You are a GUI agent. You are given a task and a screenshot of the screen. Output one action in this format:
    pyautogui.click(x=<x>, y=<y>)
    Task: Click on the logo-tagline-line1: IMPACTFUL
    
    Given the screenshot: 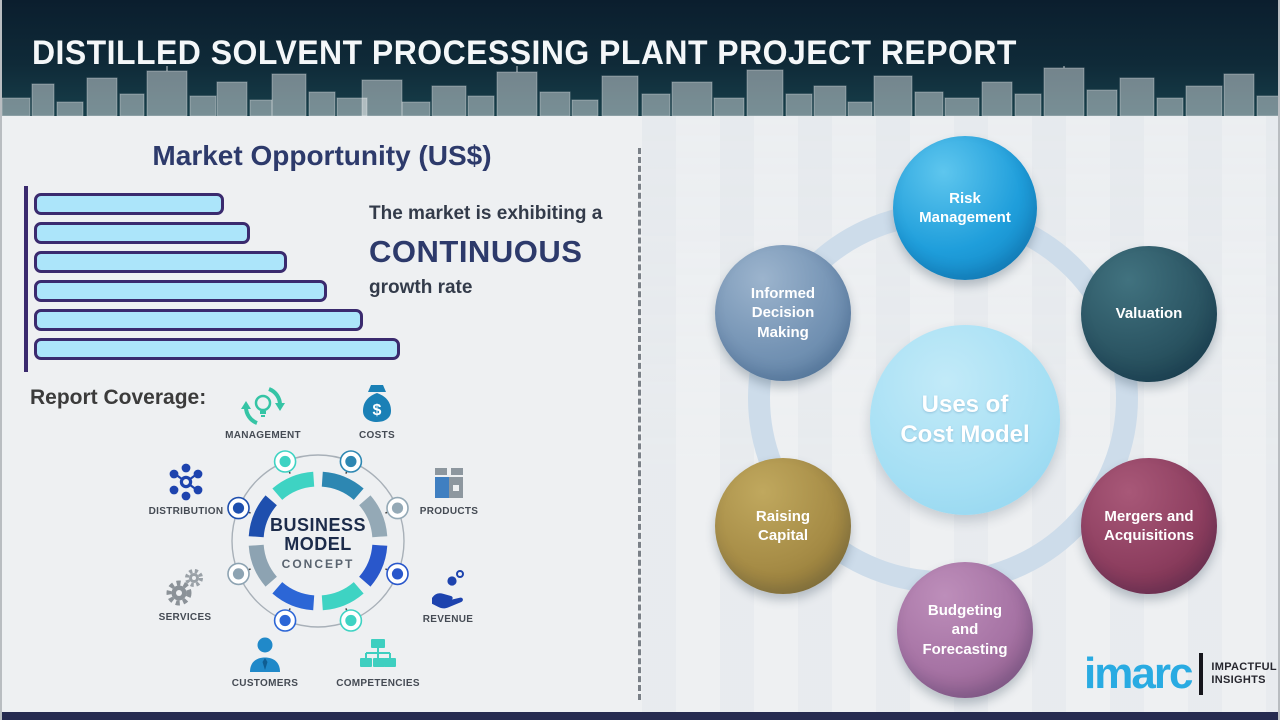 What is the action you would take?
    pyautogui.click(x=1244, y=666)
    